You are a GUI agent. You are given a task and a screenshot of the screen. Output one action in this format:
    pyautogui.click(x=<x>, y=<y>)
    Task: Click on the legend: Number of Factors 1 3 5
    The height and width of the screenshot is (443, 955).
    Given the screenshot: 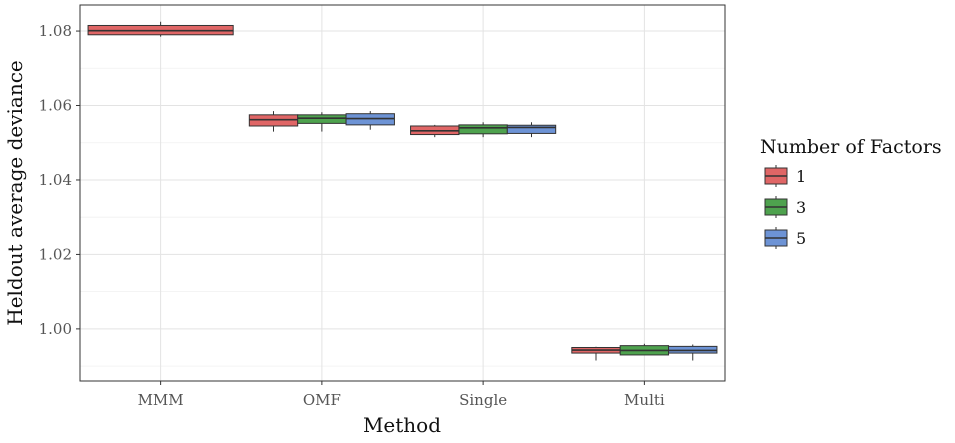 What is the action you would take?
    pyautogui.click(x=851, y=192)
    